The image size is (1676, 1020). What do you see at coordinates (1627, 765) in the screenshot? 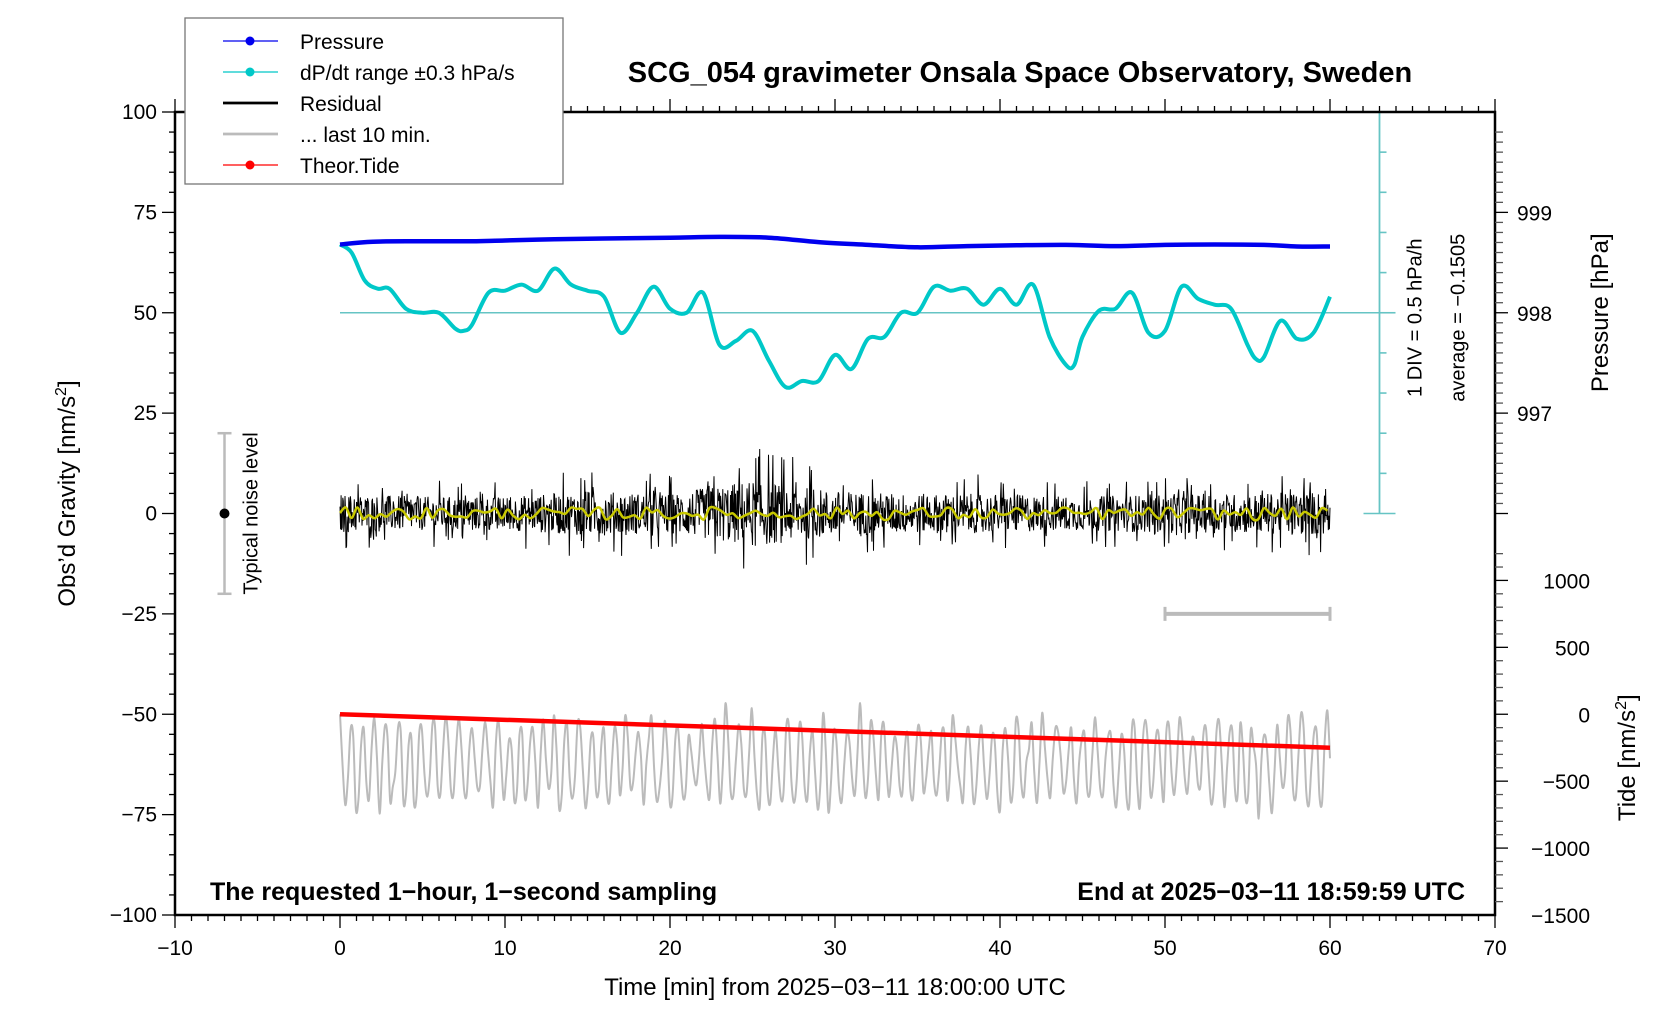
I see `y-axis-title-tide-main: Tide [nm/s` at bounding box center [1627, 765].